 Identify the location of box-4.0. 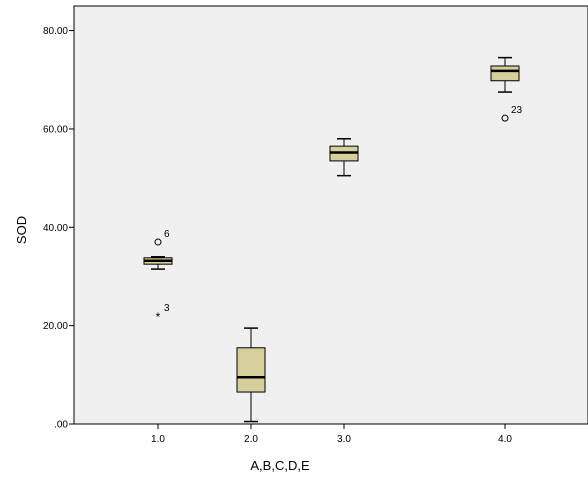
(505, 74).